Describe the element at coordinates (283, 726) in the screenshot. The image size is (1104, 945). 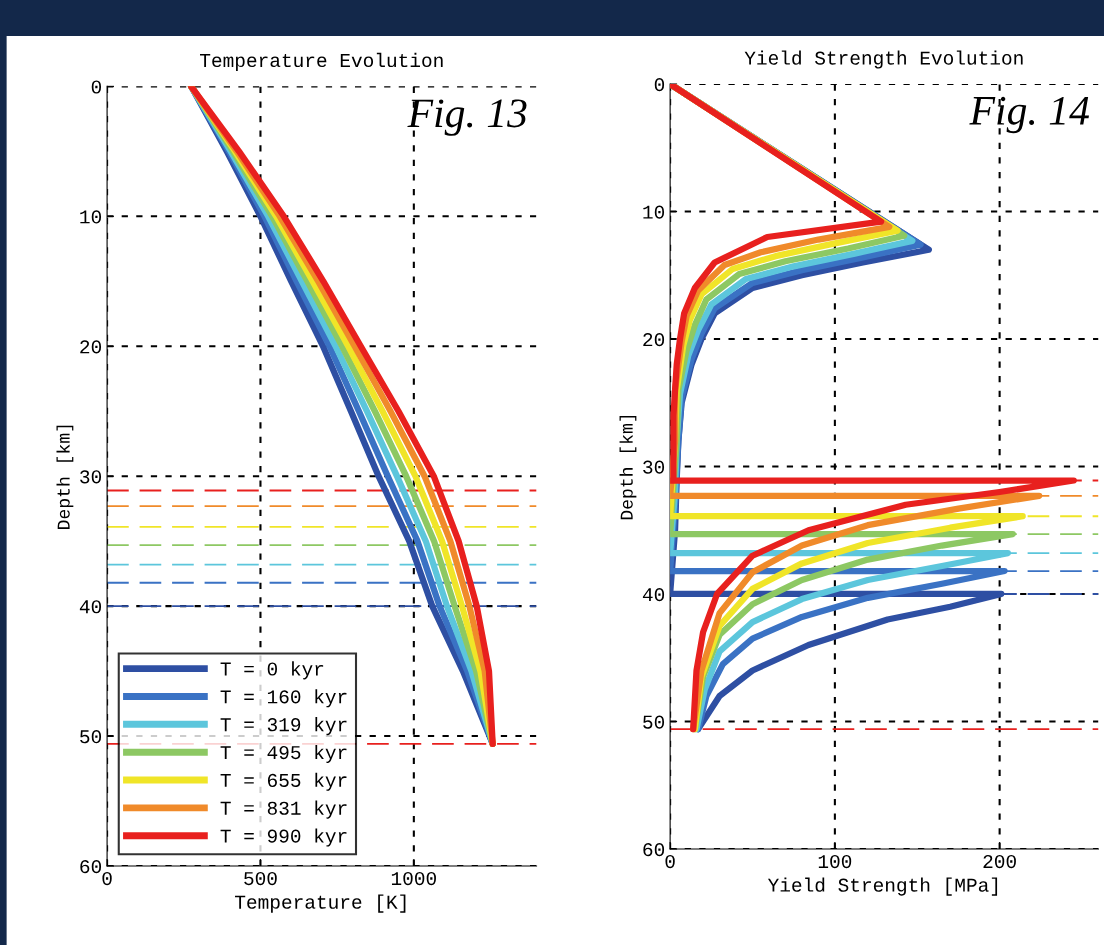
I see `legend-label: T = 319 kyr` at that location.